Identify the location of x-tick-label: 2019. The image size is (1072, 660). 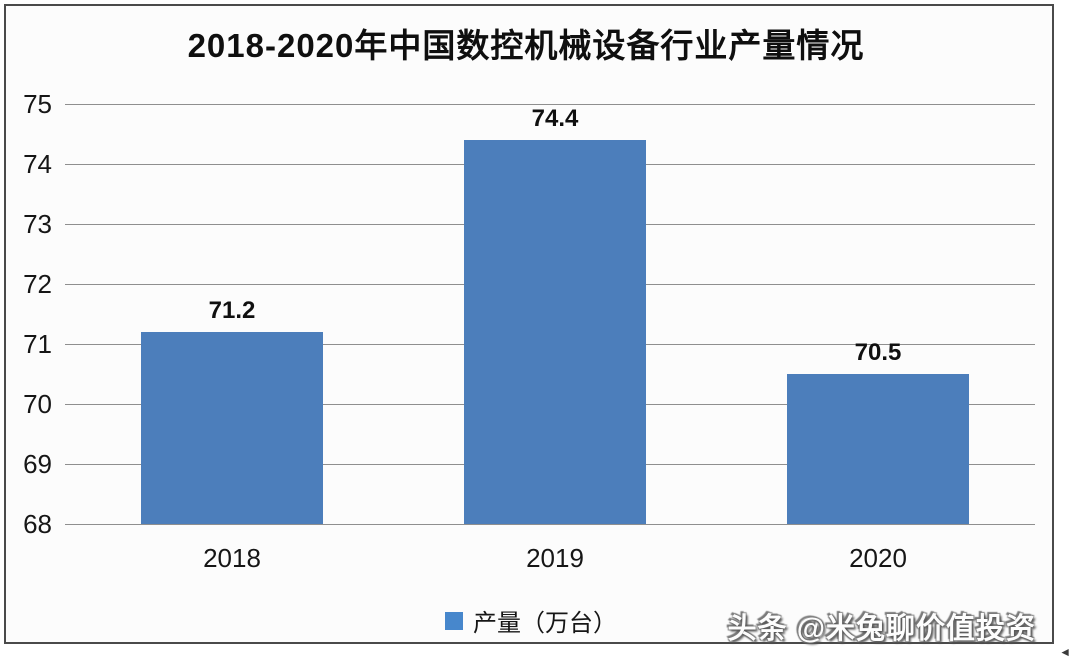
(555, 558).